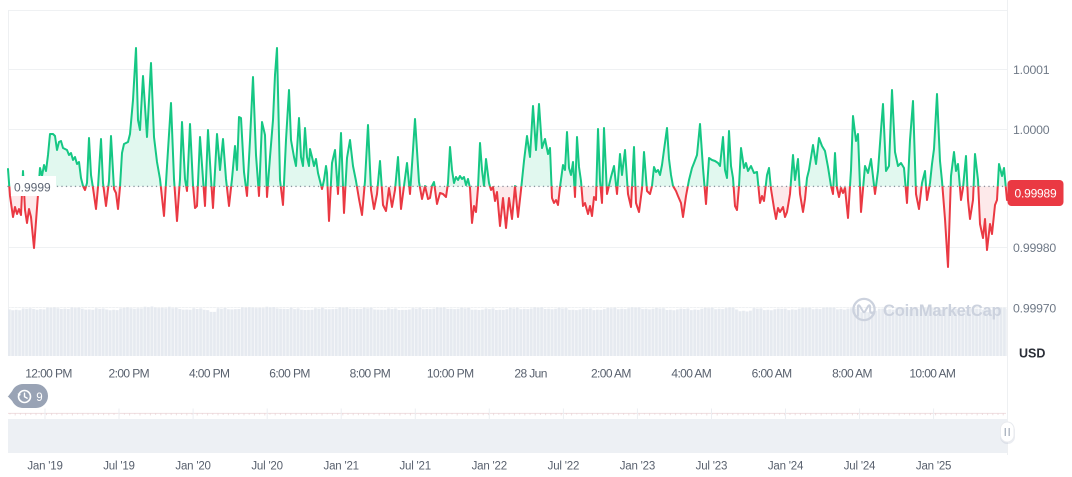 The image size is (1072, 477). What do you see at coordinates (414, 467) in the screenshot?
I see `svg-text: Jul '21` at bounding box center [414, 467].